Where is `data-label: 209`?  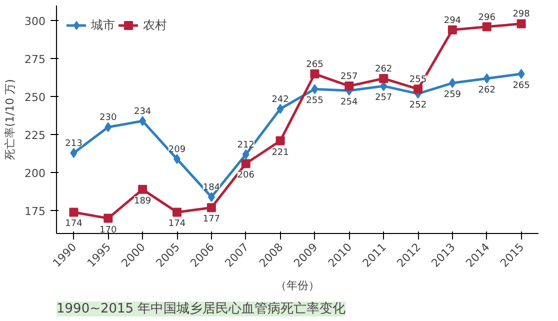 data-label: 209 is located at coordinates (177, 150).